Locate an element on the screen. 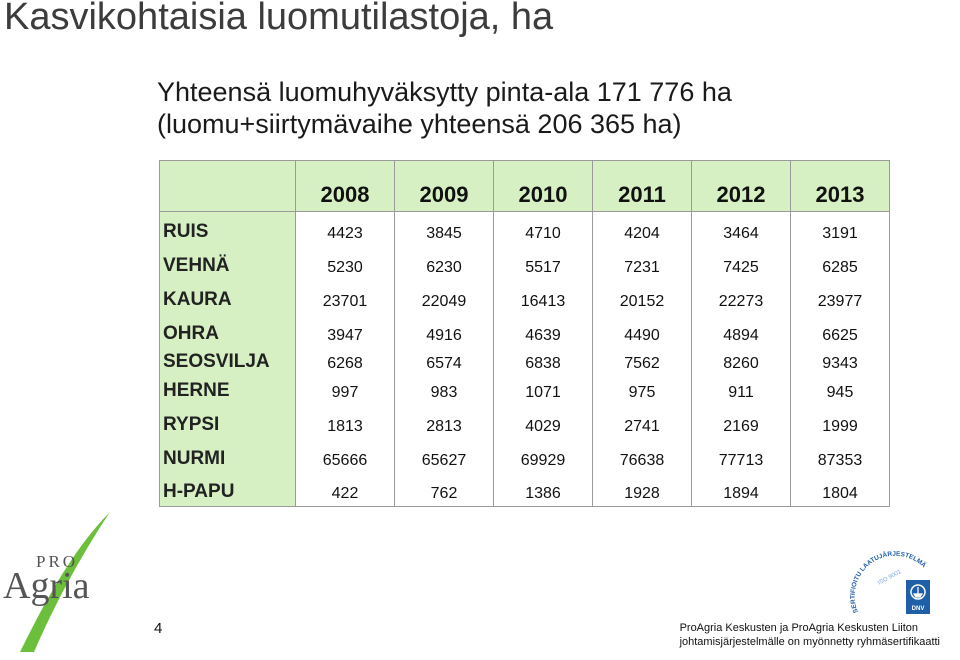 This screenshot has height=660, width=960. year-header: 2012 is located at coordinates (741, 186).